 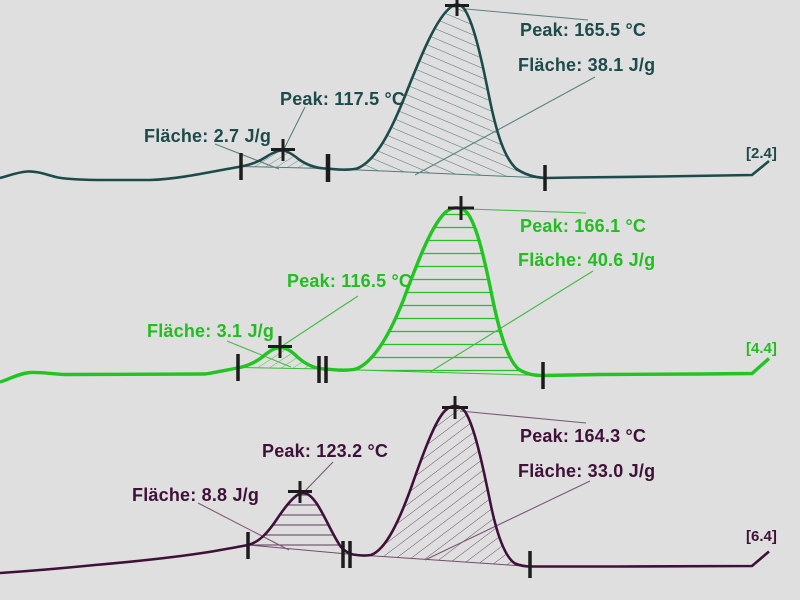 What do you see at coordinates (507, 520) in the screenshot?
I see `bottom-leader-area-main` at bounding box center [507, 520].